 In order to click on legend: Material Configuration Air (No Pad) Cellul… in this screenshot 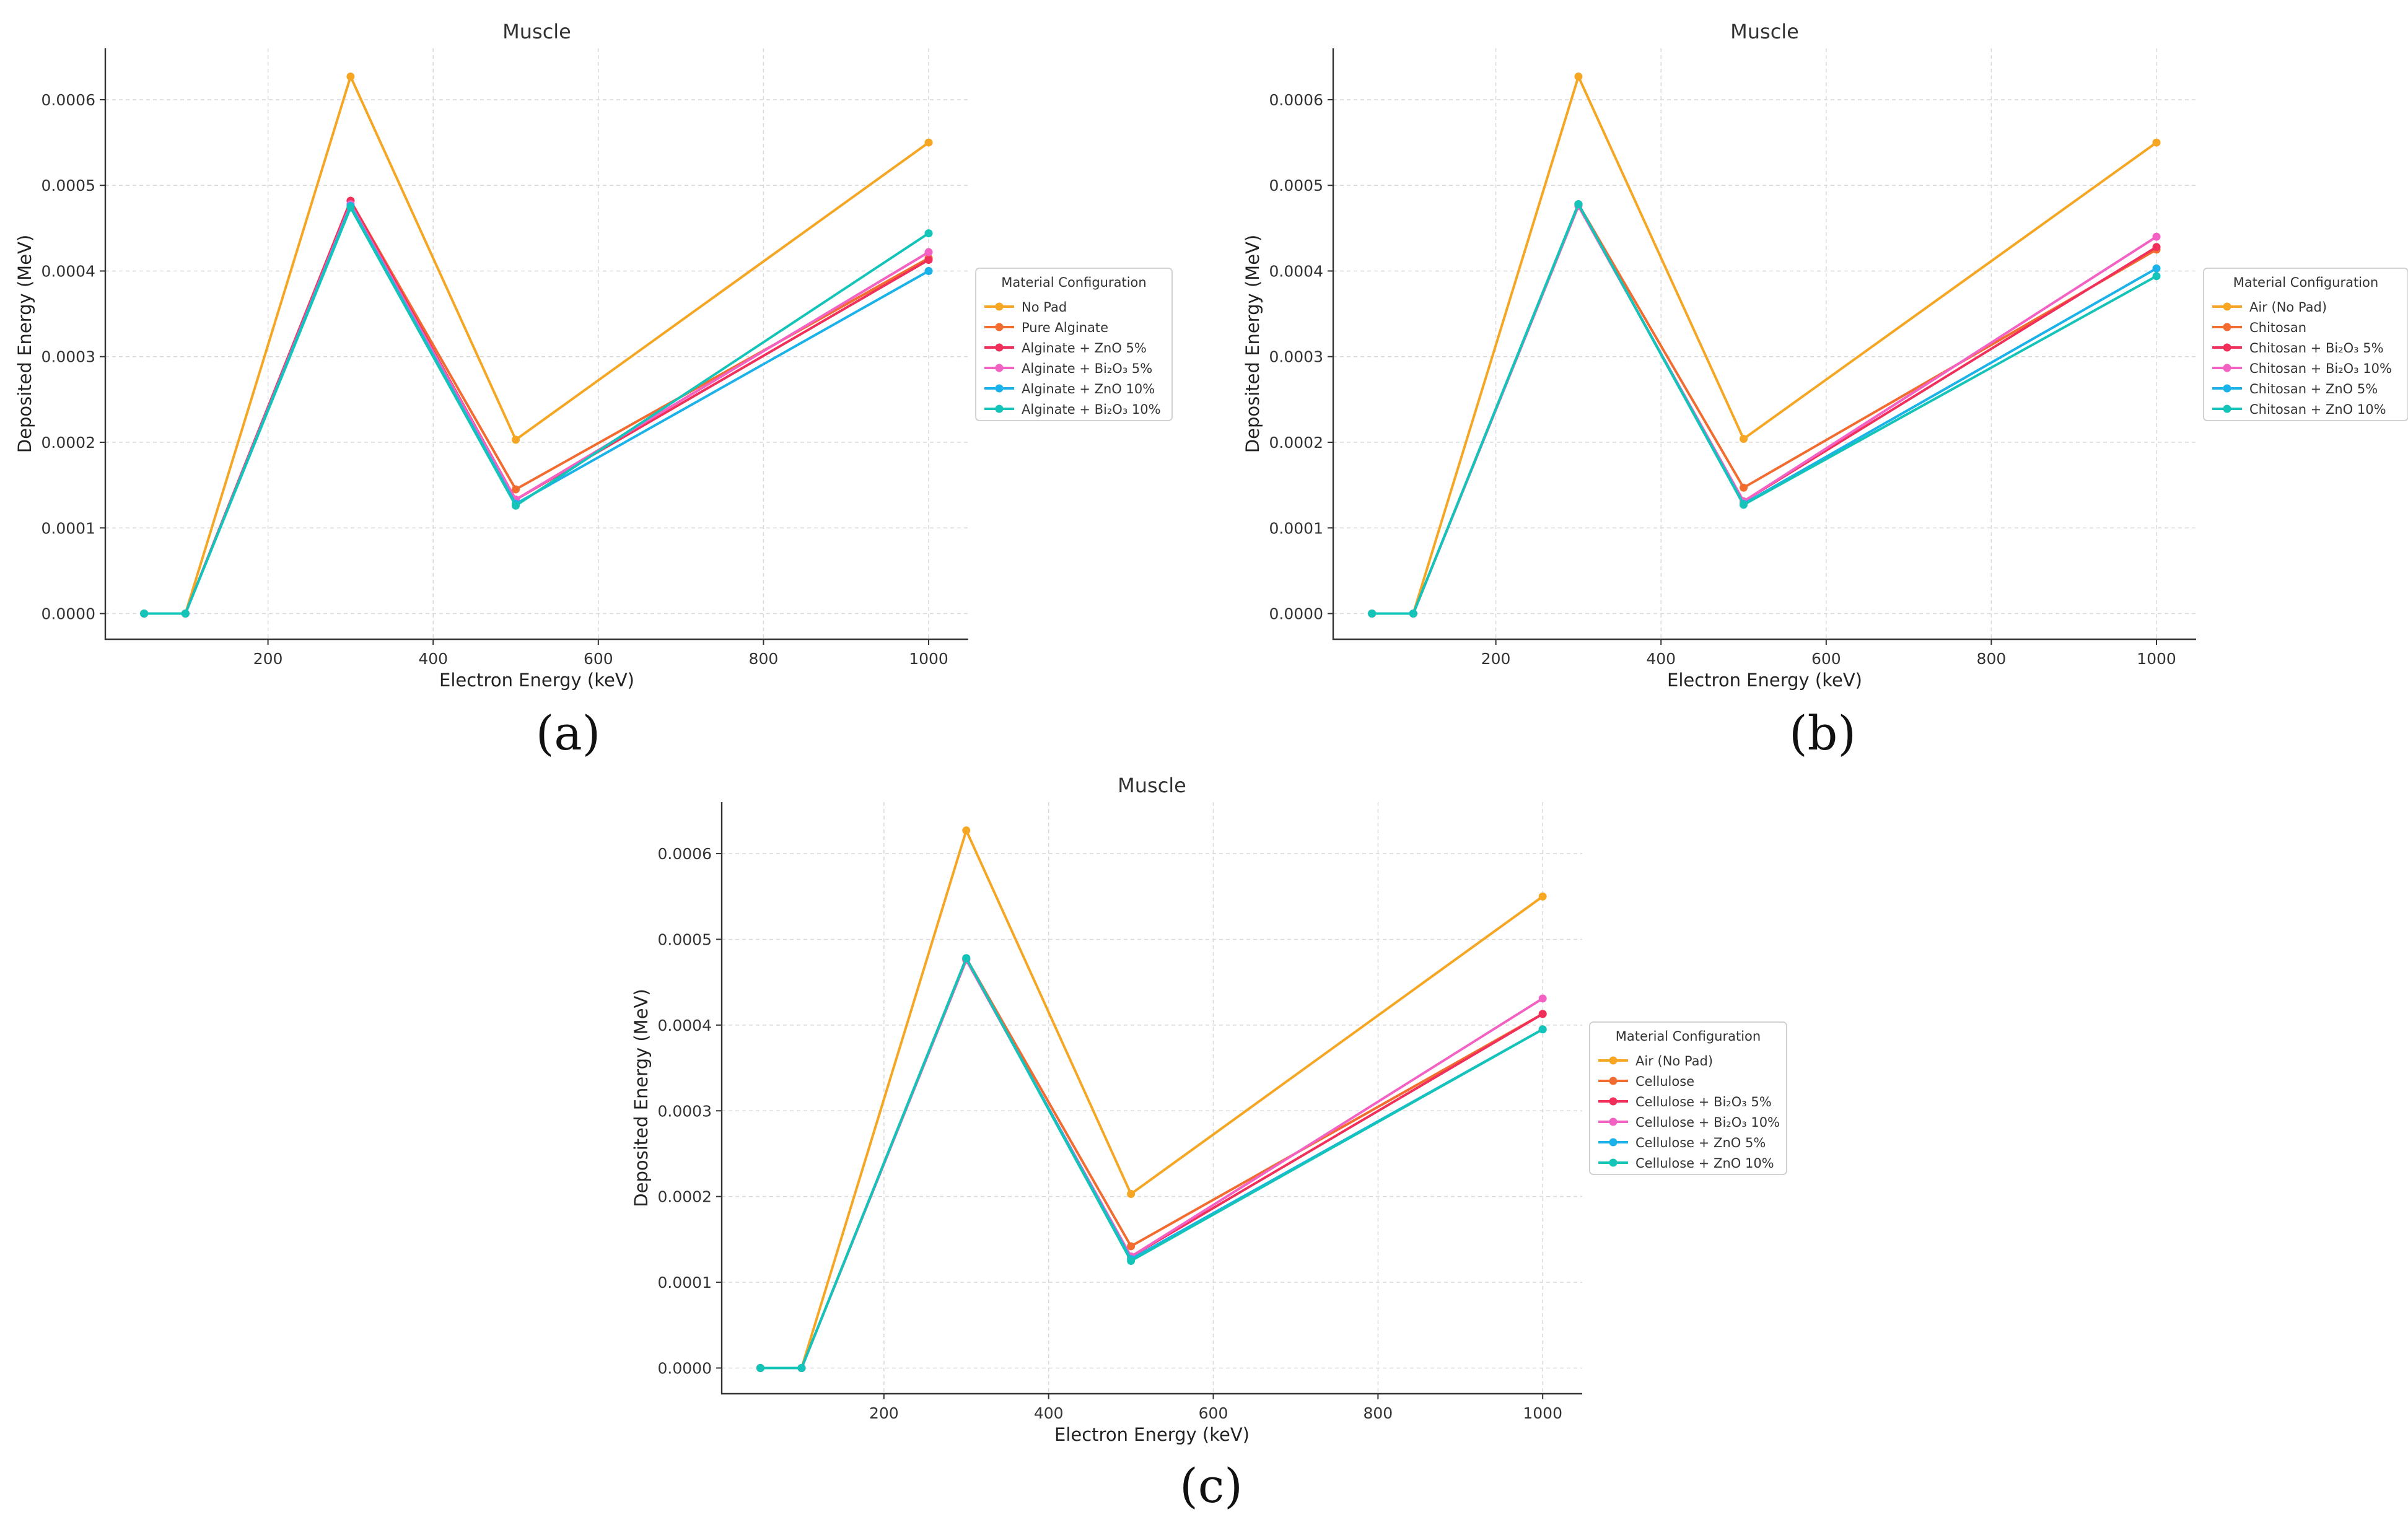, I will do `click(1688, 1098)`.